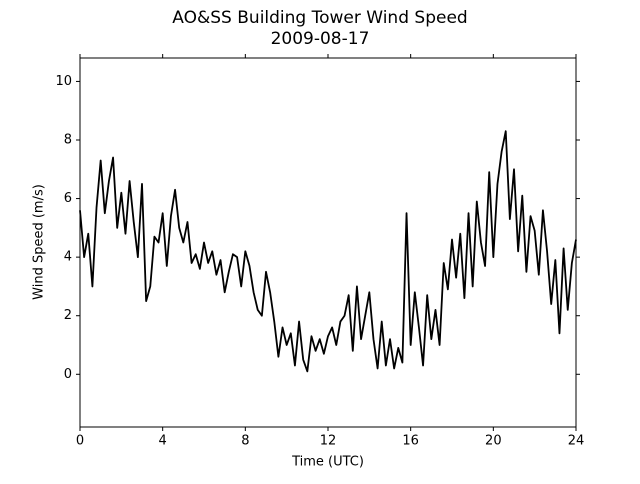 The width and height of the screenshot is (640, 484). I want to click on y-axis-label: Wind Speed (m/s), so click(39, 242).